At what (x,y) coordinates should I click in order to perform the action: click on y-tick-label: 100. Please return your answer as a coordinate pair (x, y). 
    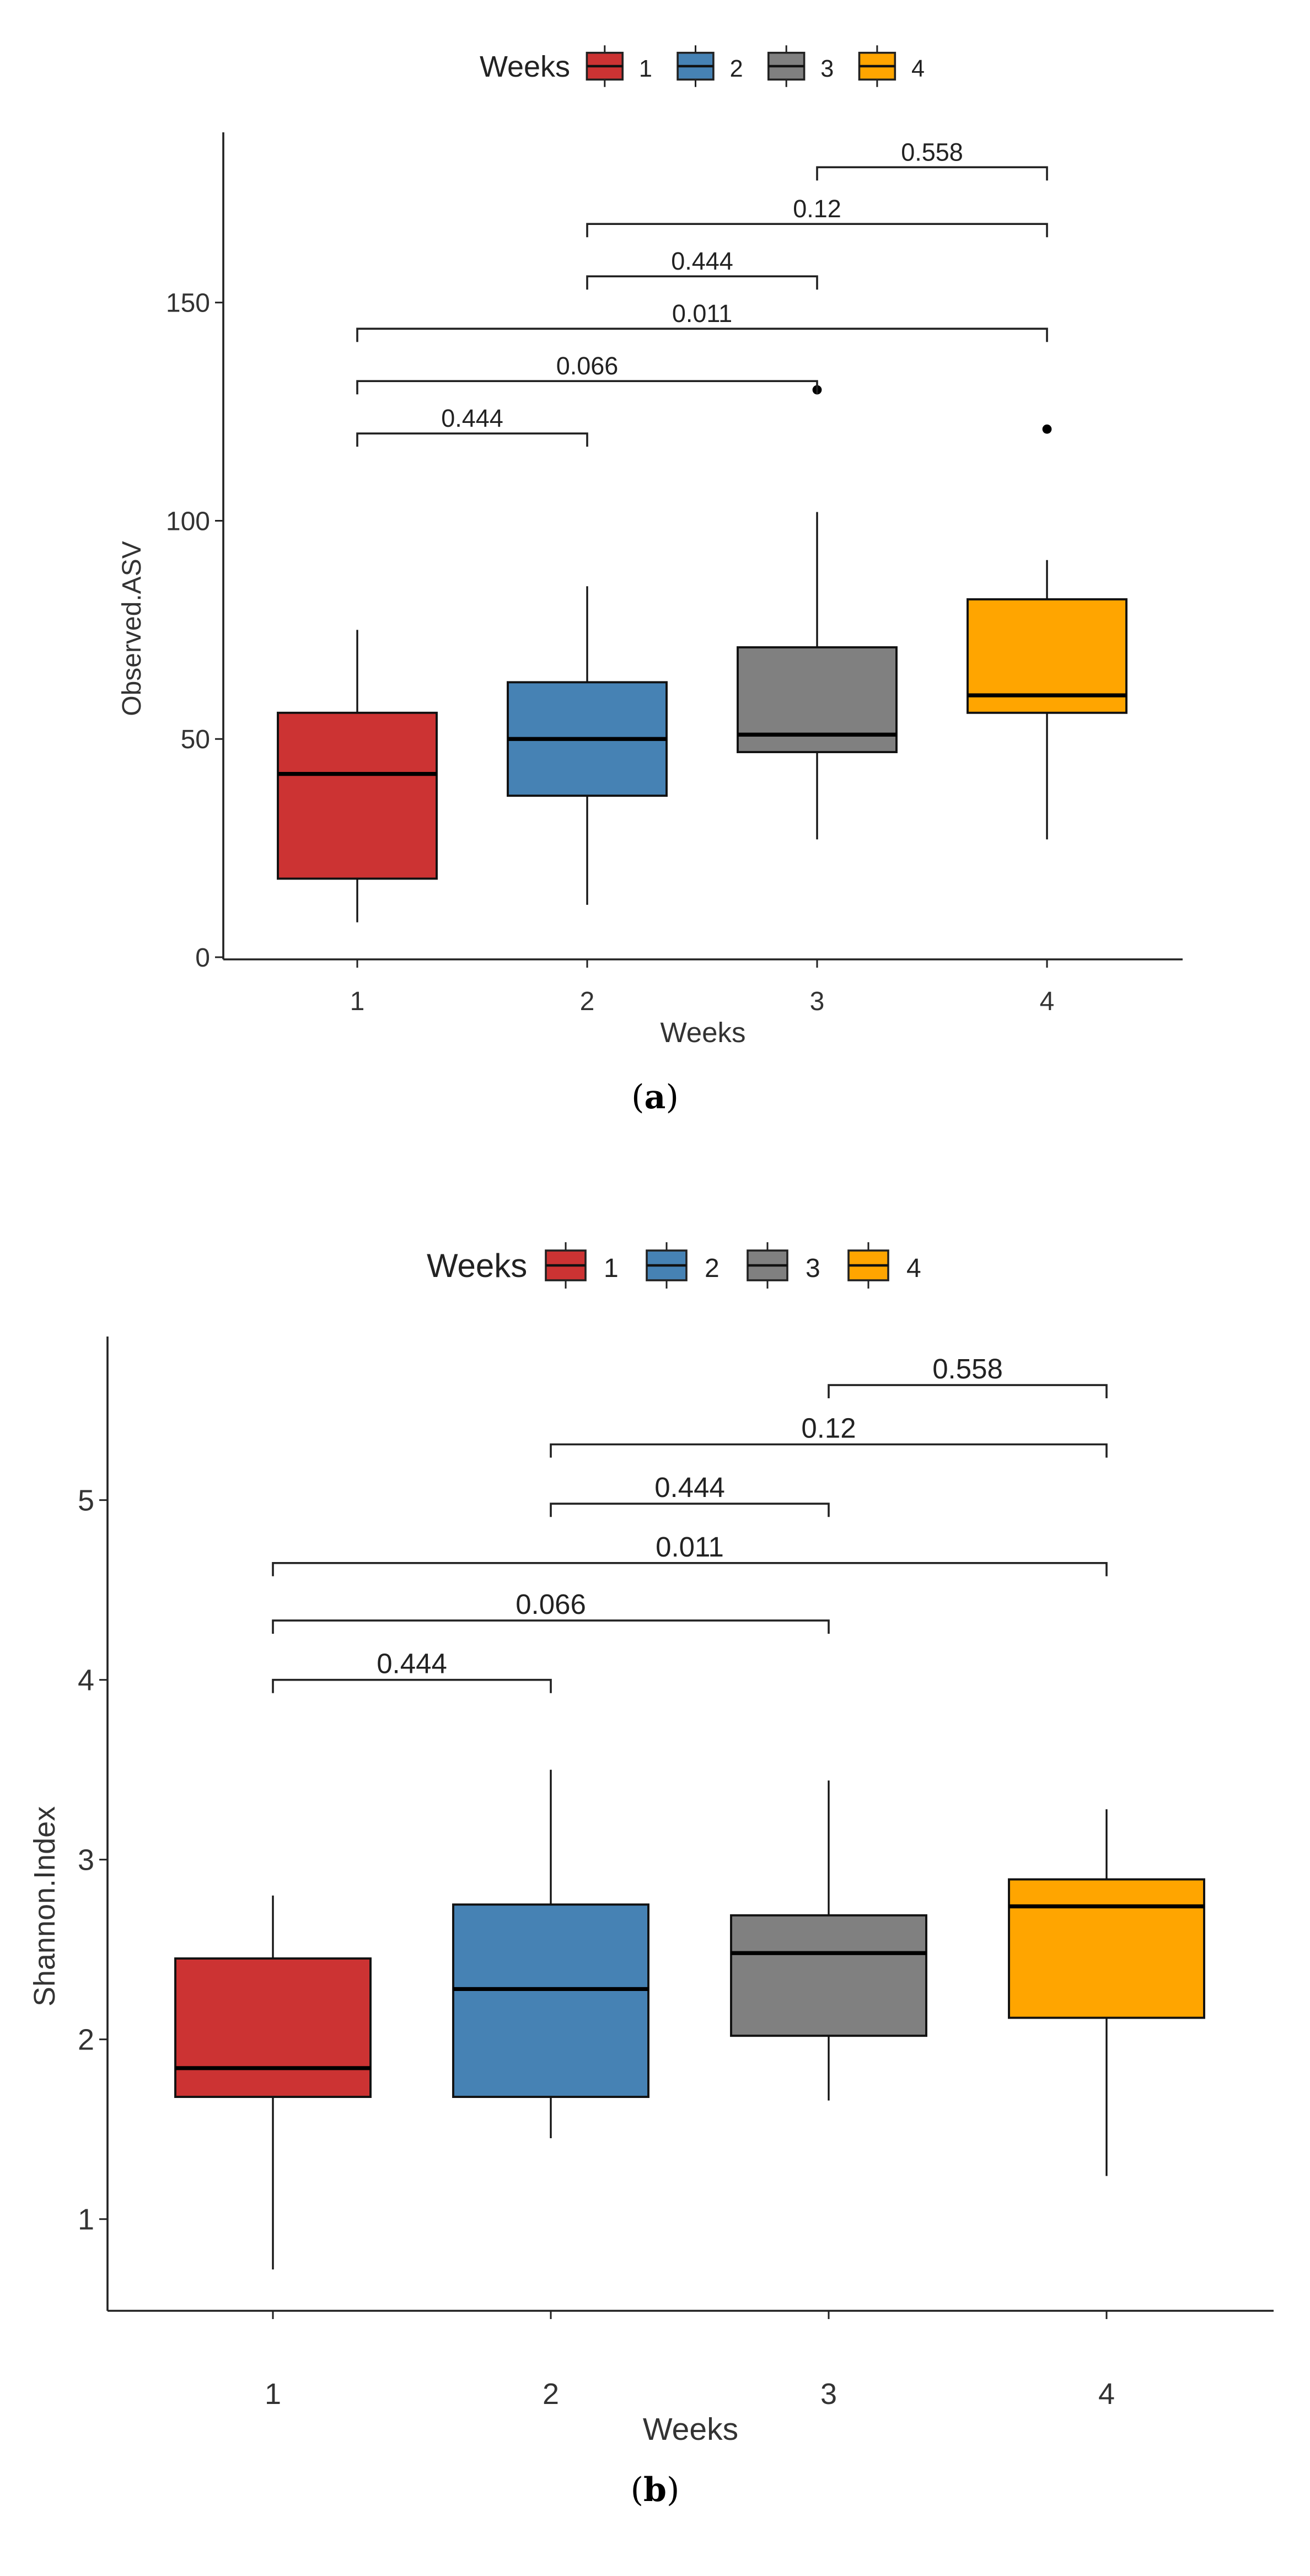
    Looking at the image, I should click on (188, 521).